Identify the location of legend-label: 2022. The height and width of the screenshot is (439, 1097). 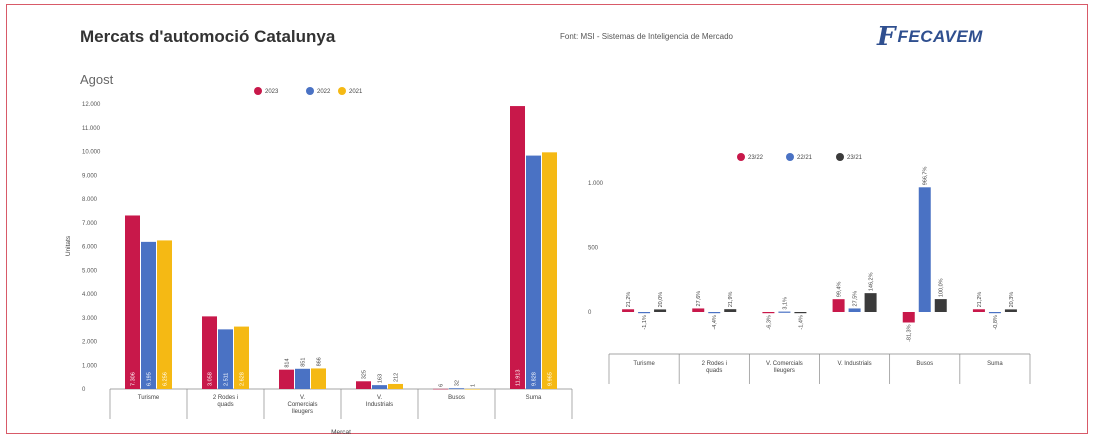
(324, 92).